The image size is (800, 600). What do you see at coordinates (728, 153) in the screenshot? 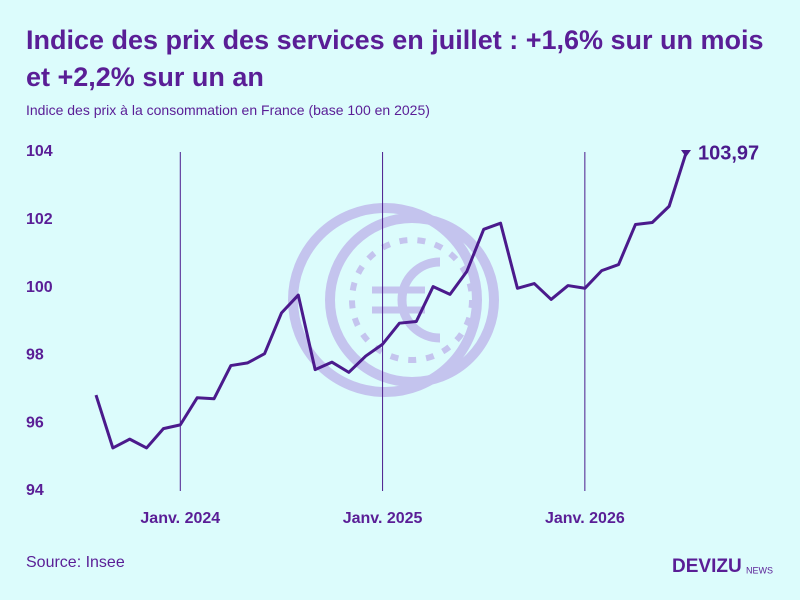
I see `value-label: 103,97` at bounding box center [728, 153].